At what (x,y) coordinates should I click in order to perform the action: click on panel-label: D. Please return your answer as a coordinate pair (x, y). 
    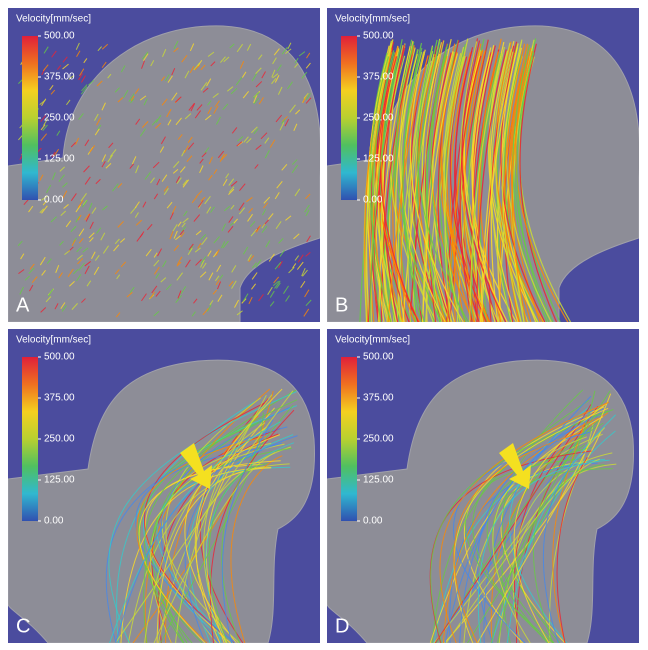
    Looking at the image, I should click on (342, 626).